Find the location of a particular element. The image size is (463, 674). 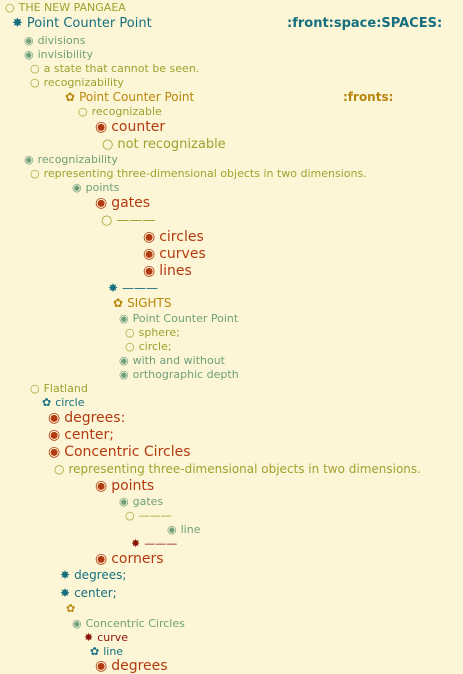

outline-item: ◉ circles is located at coordinates (173, 237).